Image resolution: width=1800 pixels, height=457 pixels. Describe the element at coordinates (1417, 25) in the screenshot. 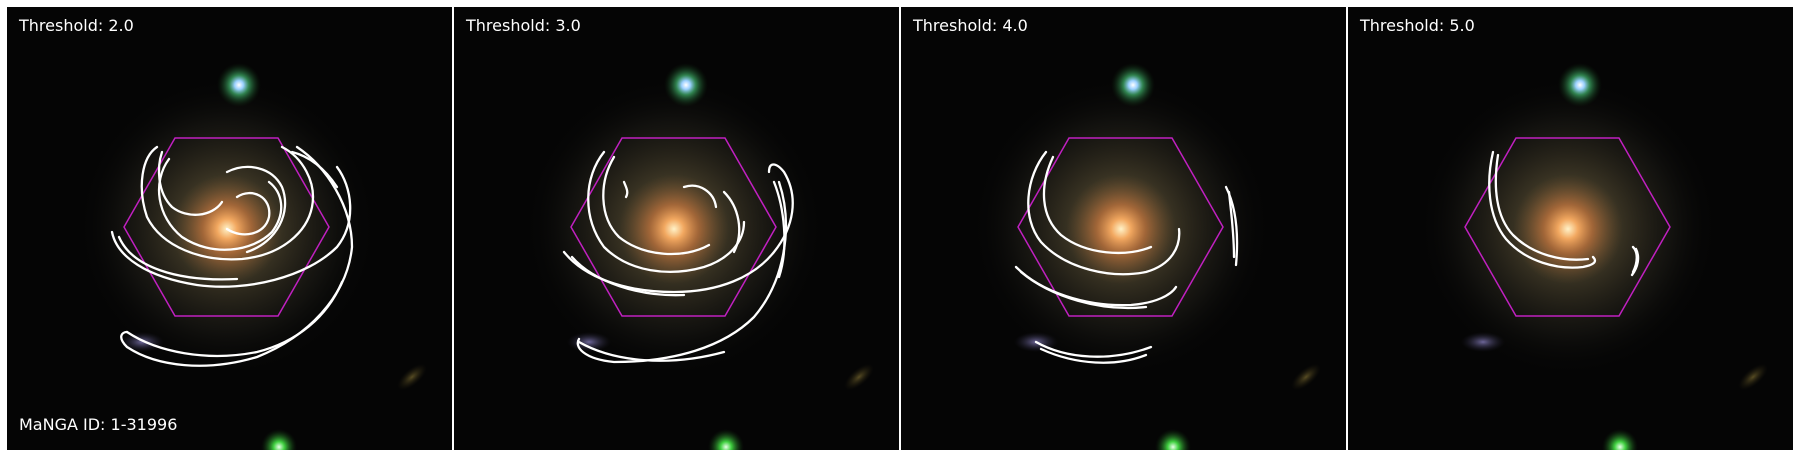

I see `threshold-label: Threshold: 5.0` at that location.